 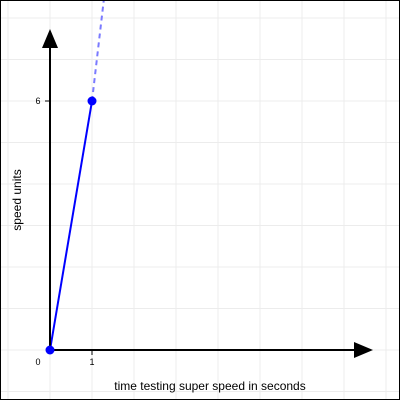 I want to click on tick-labels: 0 1 6, so click(x=64, y=231).